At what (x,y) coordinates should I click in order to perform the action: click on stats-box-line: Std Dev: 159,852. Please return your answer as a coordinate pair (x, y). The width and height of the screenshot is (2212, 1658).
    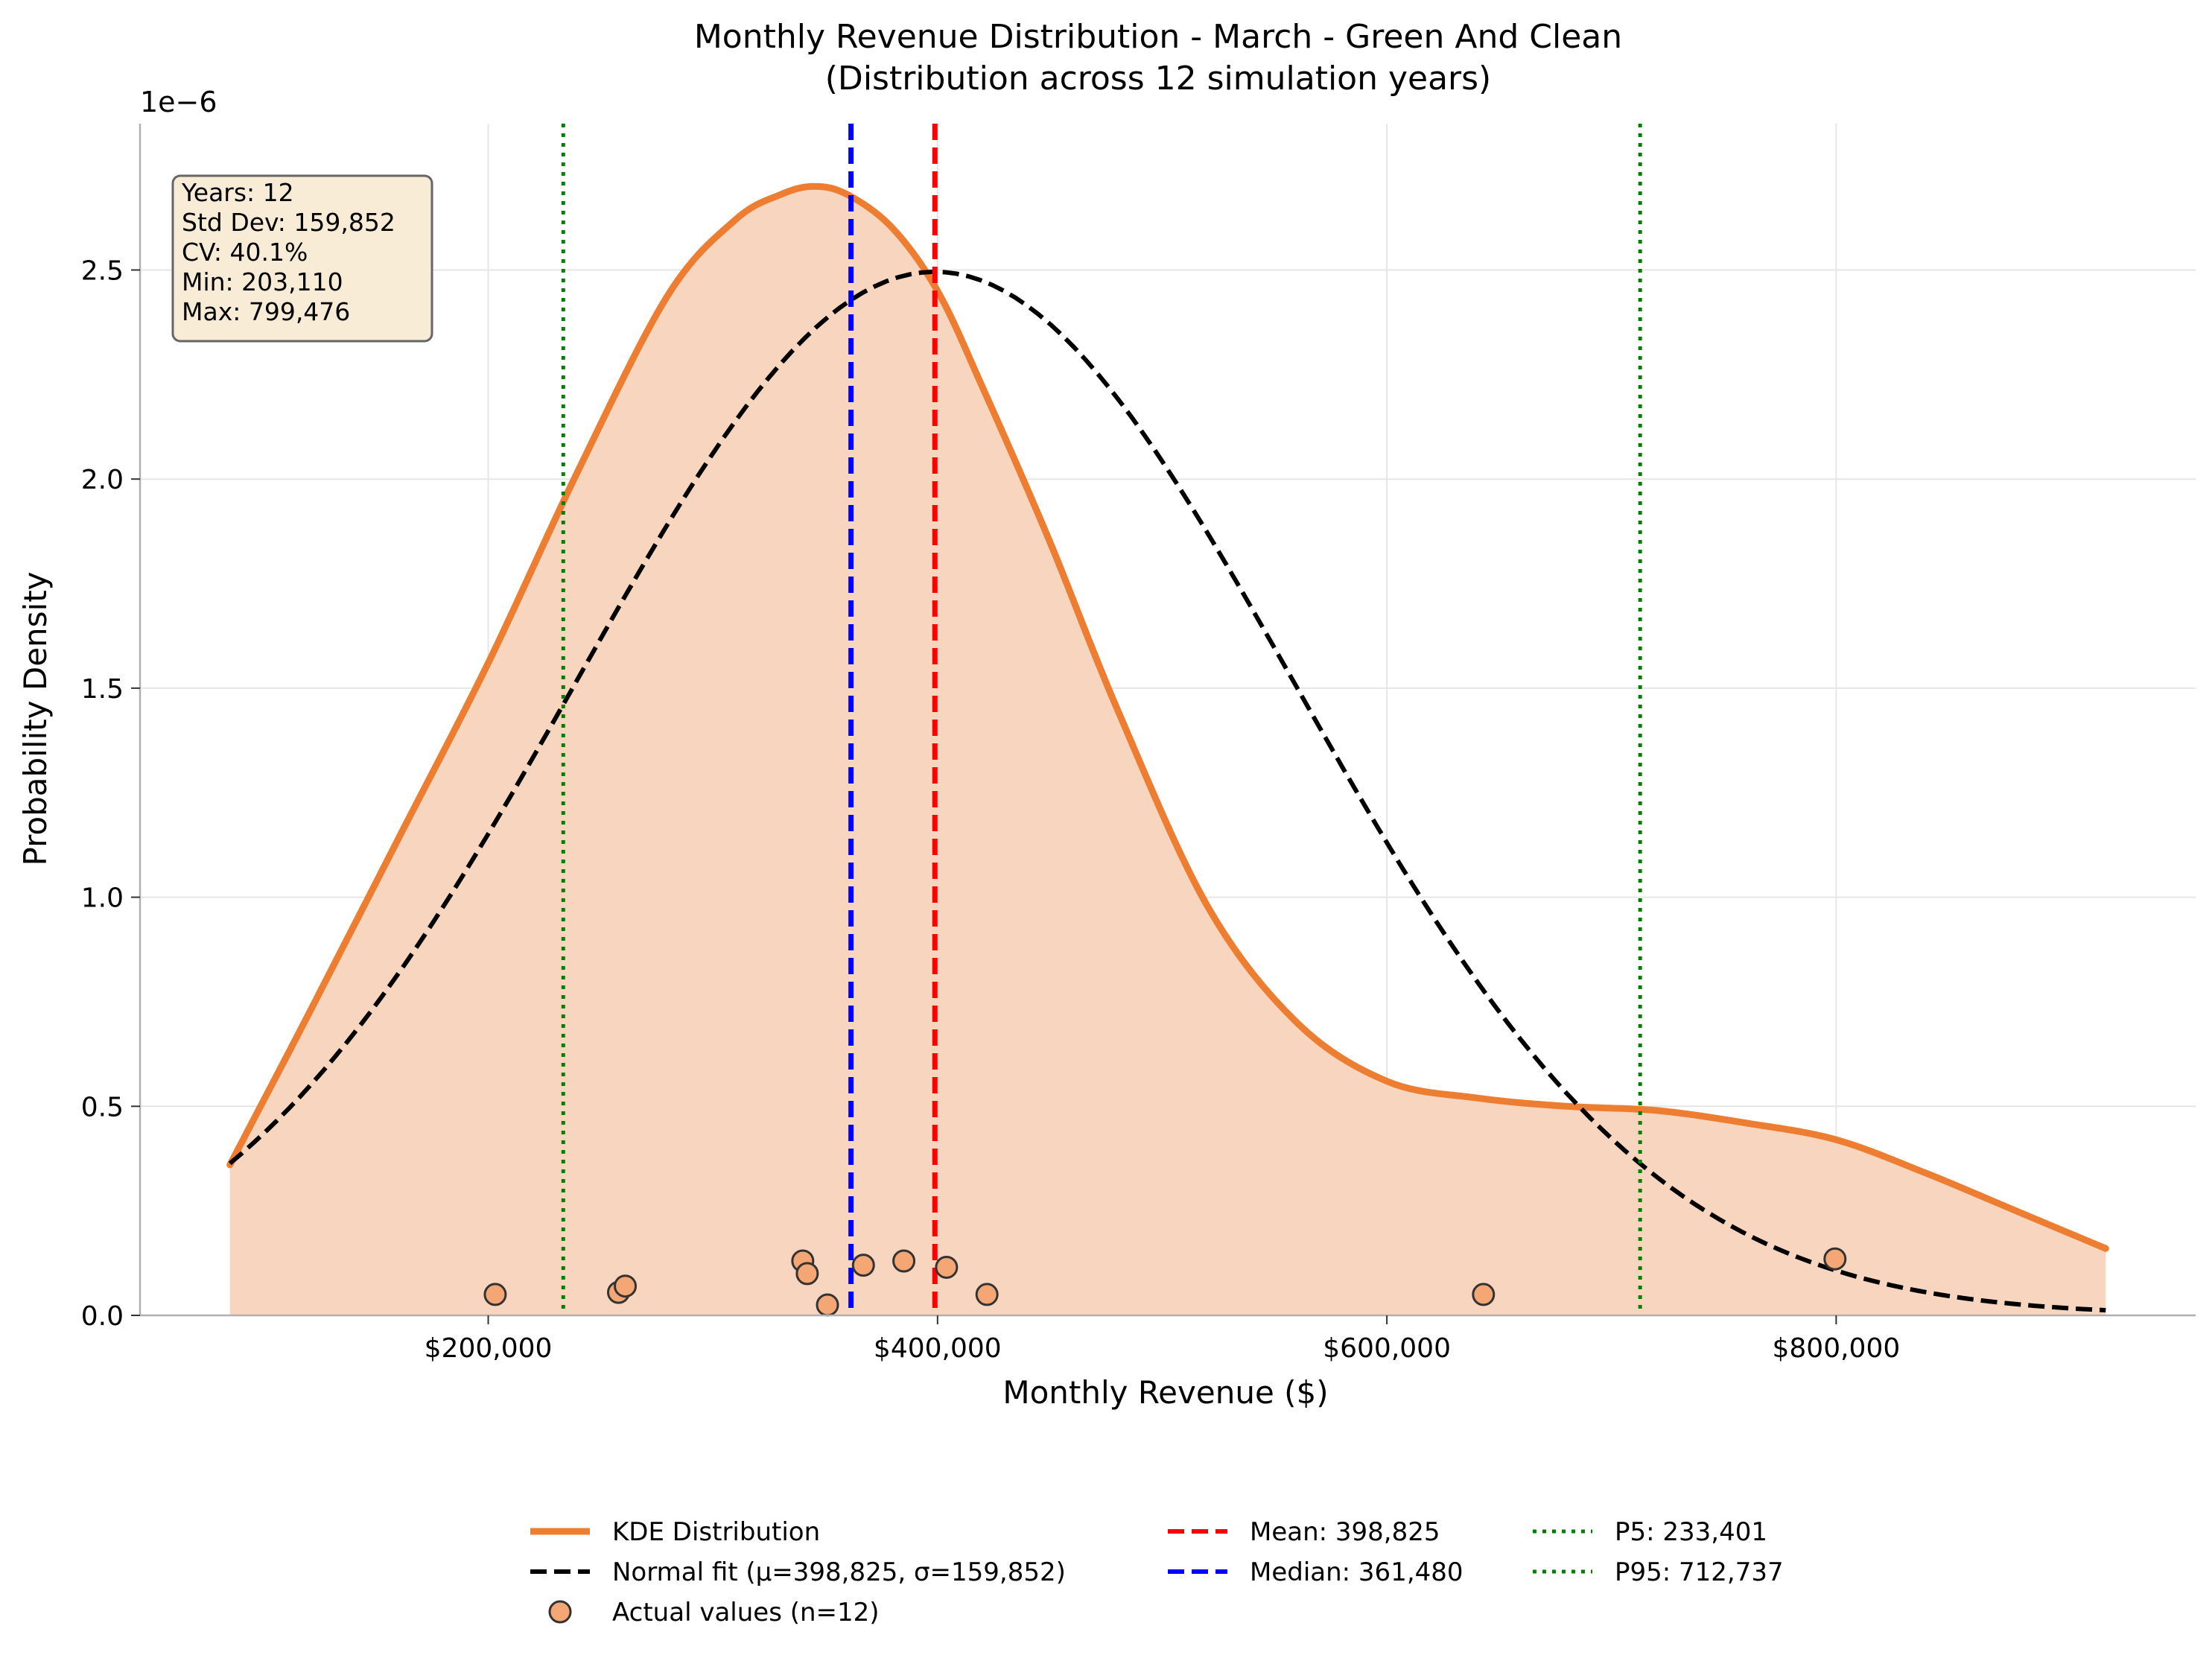
    Looking at the image, I should click on (288, 222).